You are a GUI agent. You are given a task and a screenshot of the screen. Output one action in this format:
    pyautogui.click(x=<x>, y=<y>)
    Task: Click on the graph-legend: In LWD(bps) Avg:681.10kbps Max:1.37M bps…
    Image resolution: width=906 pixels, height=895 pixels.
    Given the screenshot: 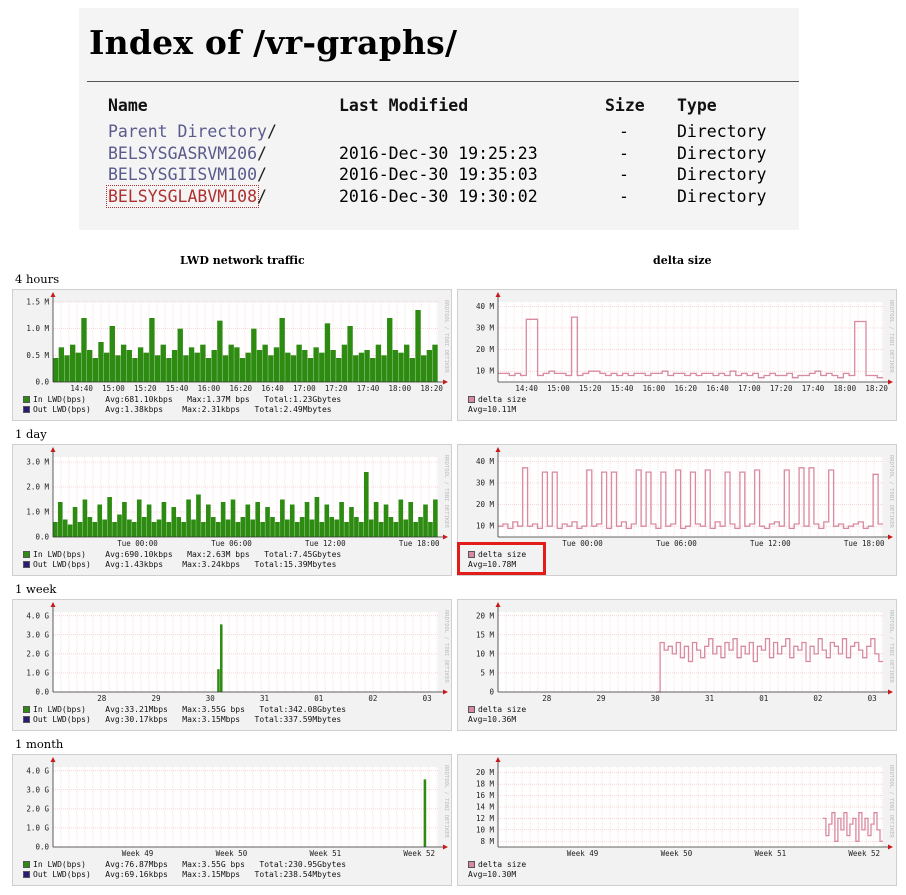 What is the action you would take?
    pyautogui.click(x=182, y=405)
    